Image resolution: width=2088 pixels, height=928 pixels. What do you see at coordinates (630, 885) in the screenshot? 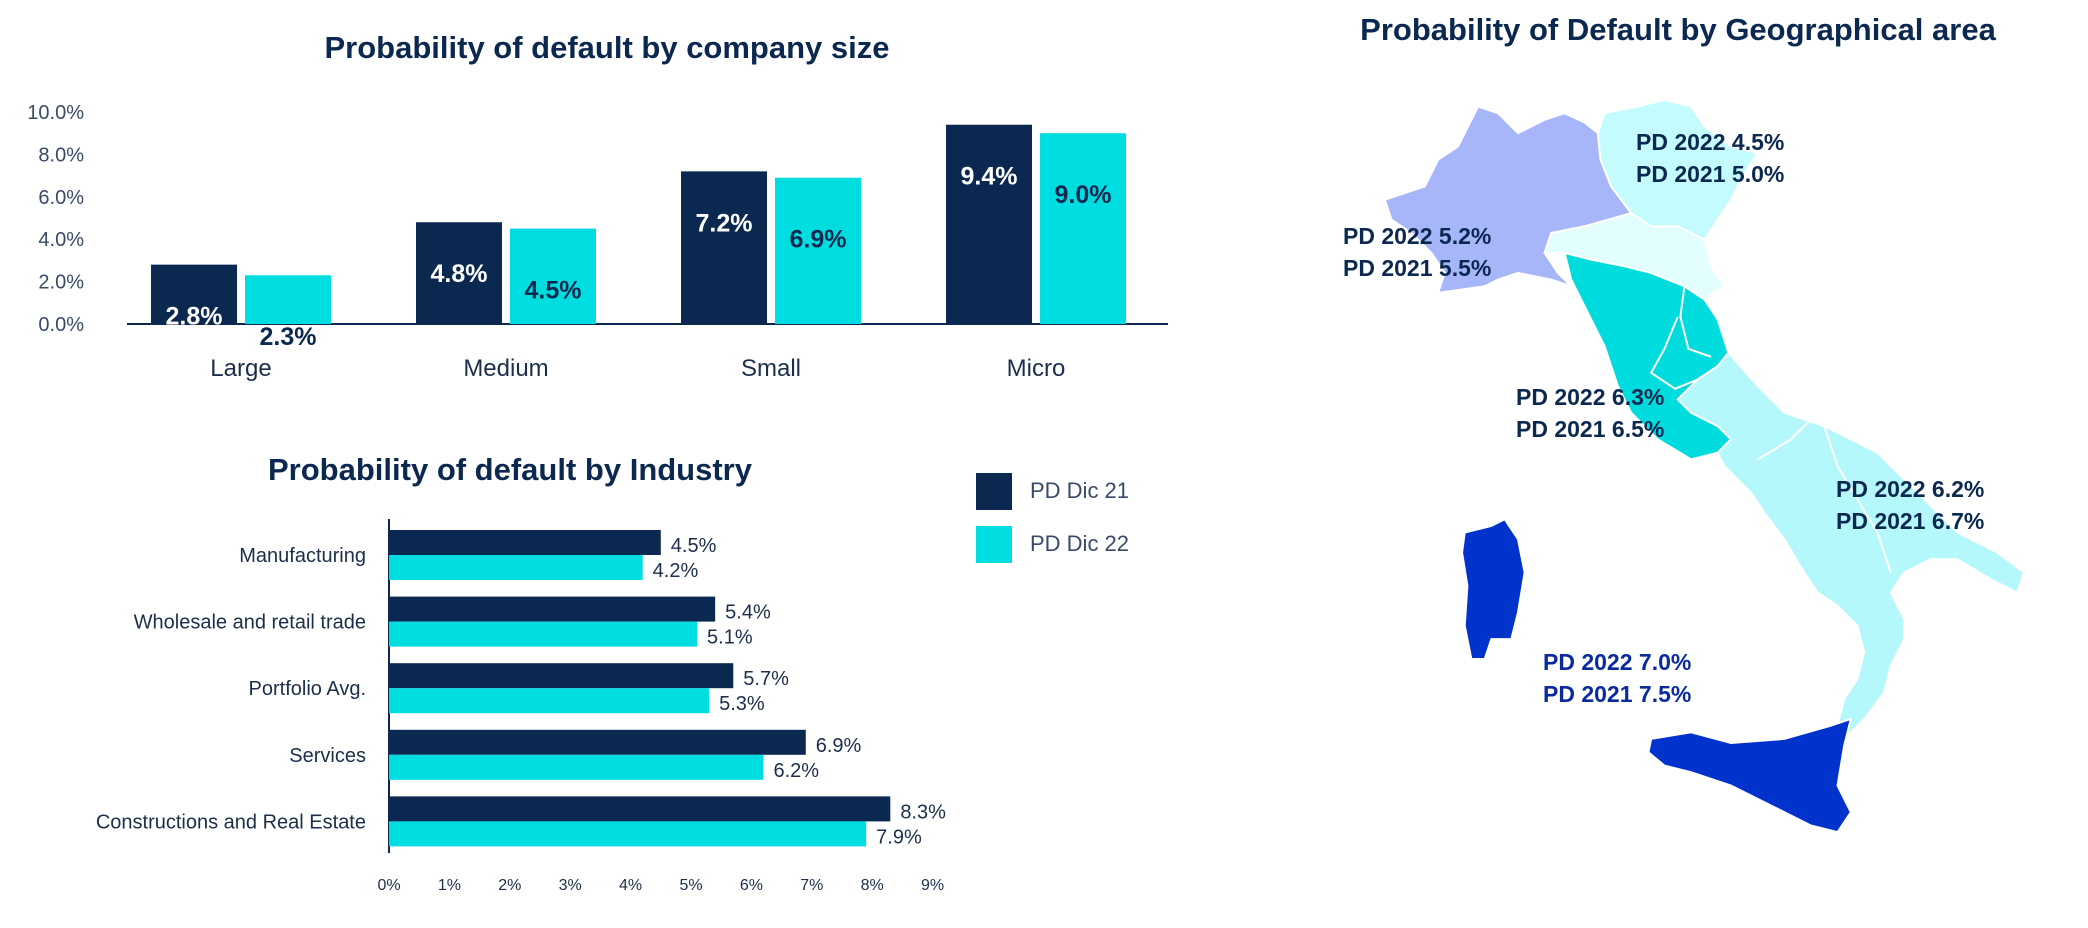
I see `x-tick-label: 4%` at bounding box center [630, 885].